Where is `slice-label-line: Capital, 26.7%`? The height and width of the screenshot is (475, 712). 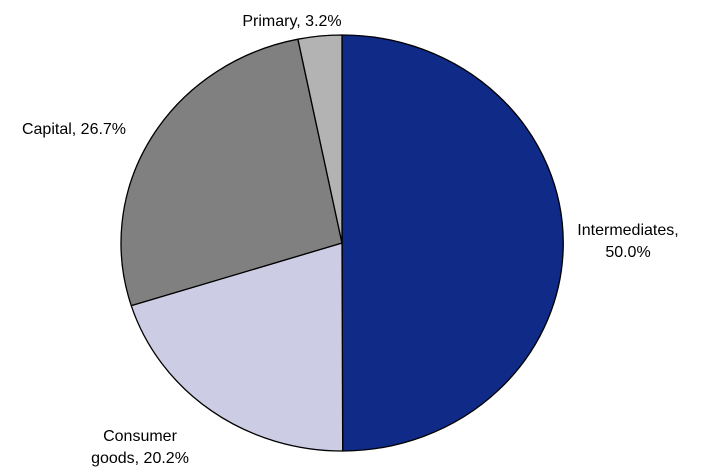
slice-label-line: Capital, 26.7% is located at coordinates (74, 129).